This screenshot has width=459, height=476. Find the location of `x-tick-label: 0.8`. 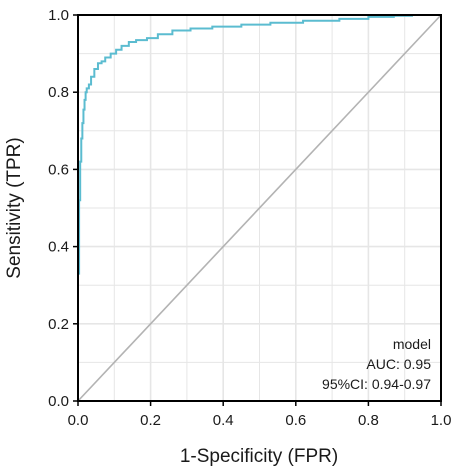

x-tick-label: 0.8 is located at coordinates (368, 420).